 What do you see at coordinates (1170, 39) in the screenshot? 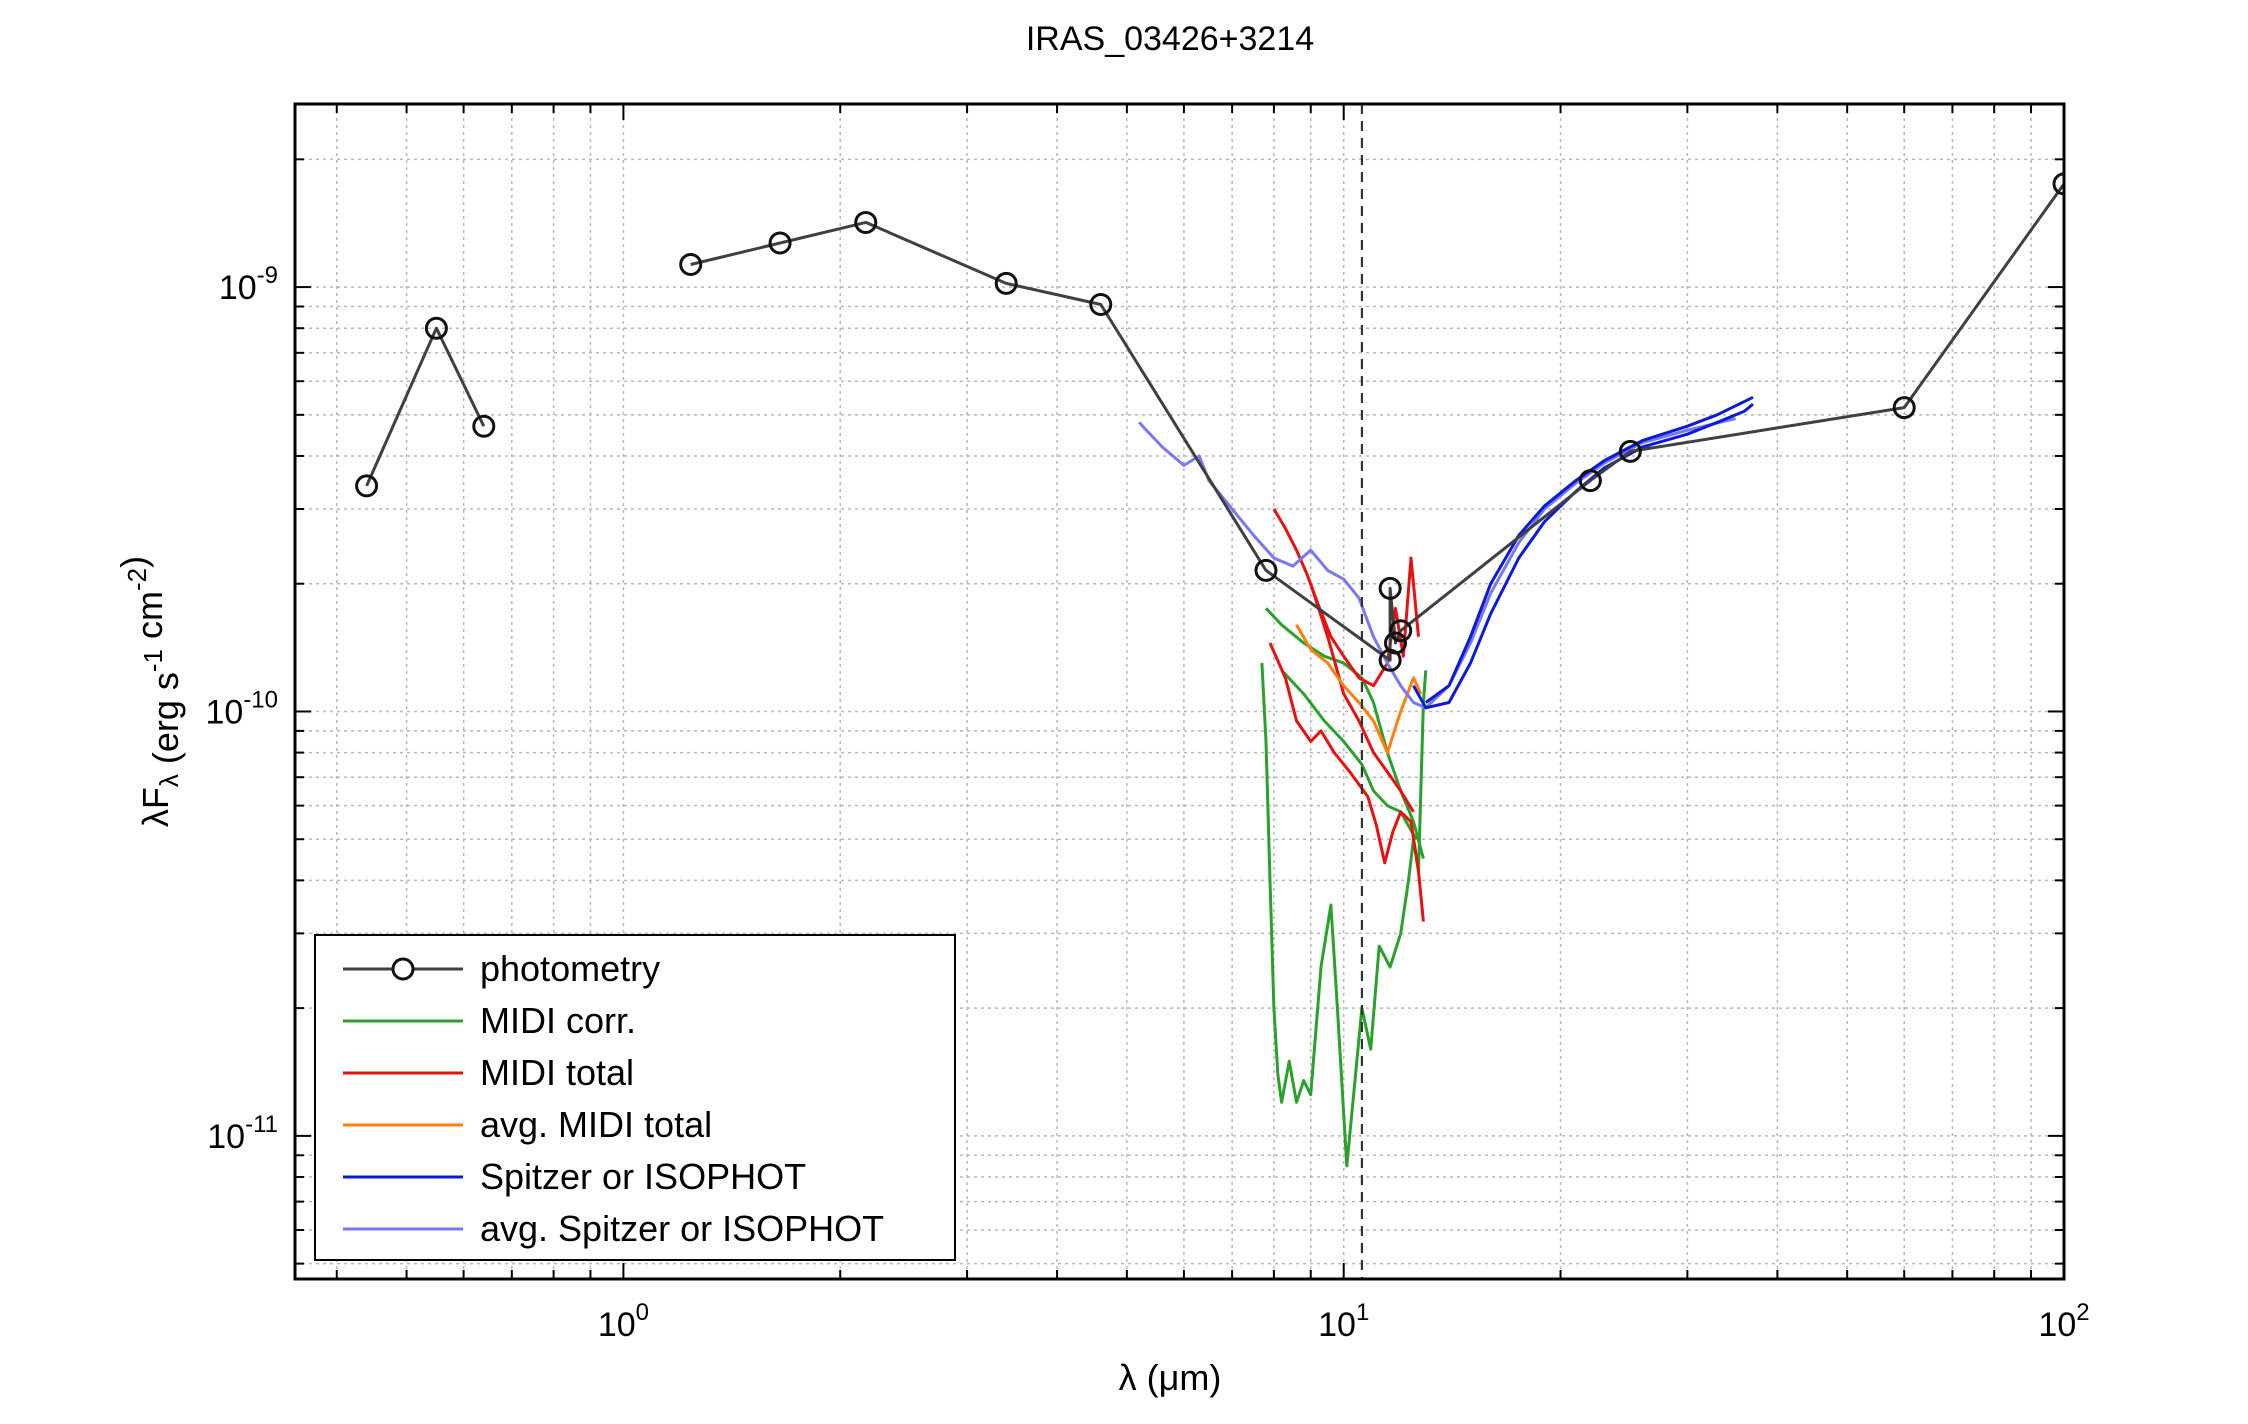
I see `chart-title: IRAS_03426+3214` at bounding box center [1170, 39].